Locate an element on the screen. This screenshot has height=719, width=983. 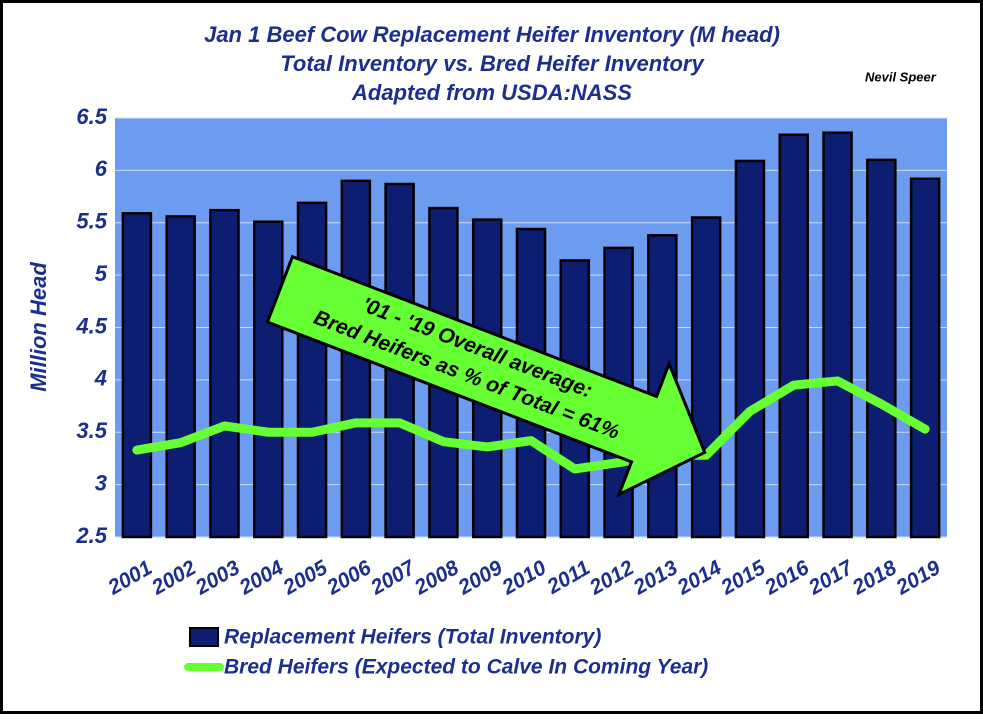
legend-label: Replacement Heifers (Total Inventory) is located at coordinates (412, 637).